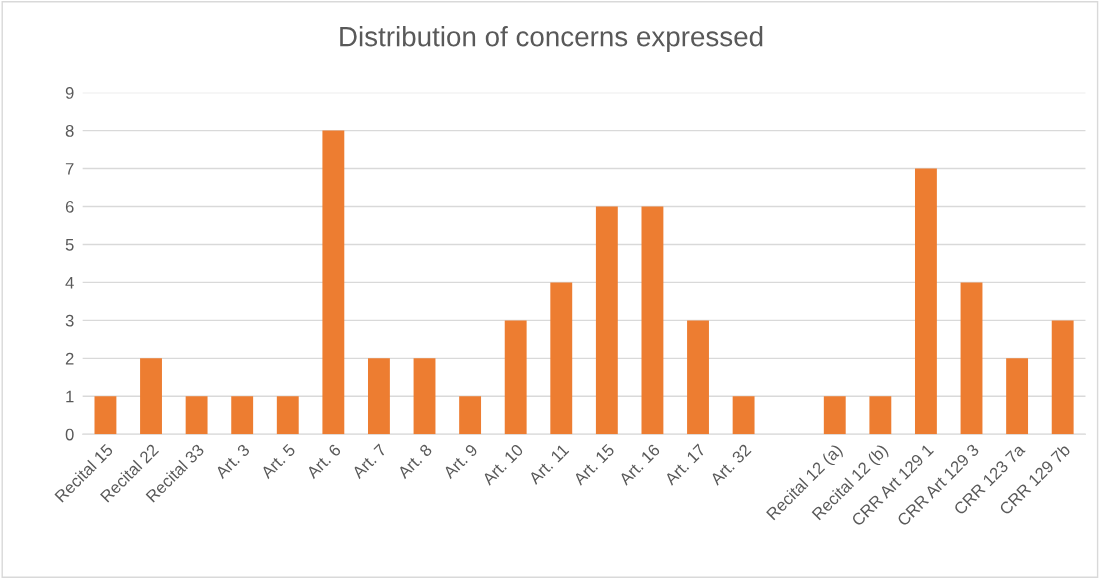  Describe the element at coordinates (548, 464) in the screenshot. I see `x-tick-label: Art. 11` at that location.